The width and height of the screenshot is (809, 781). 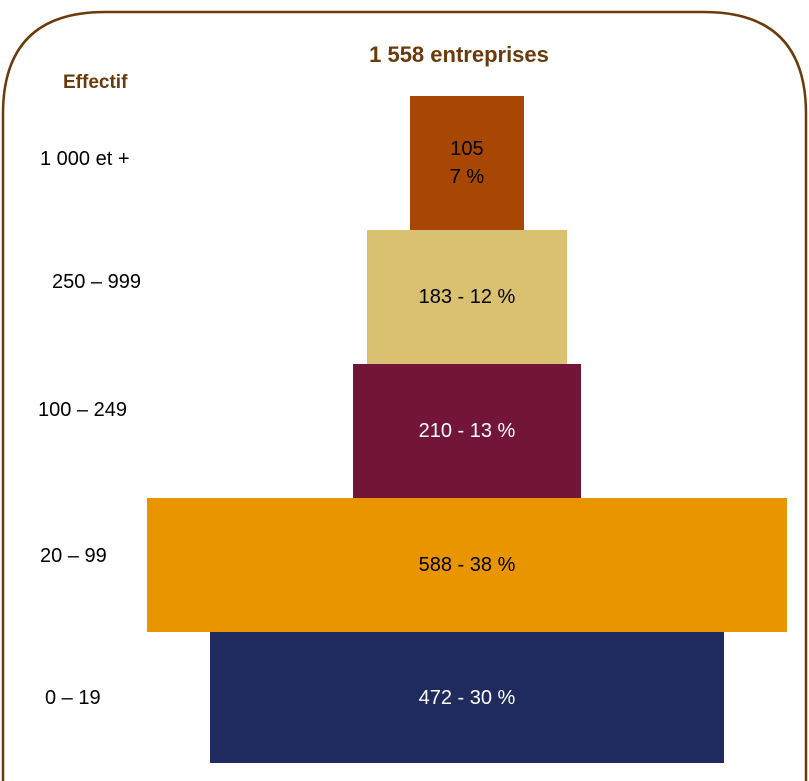 I want to click on bar-5: 472 - 30 %, so click(x=467, y=697).